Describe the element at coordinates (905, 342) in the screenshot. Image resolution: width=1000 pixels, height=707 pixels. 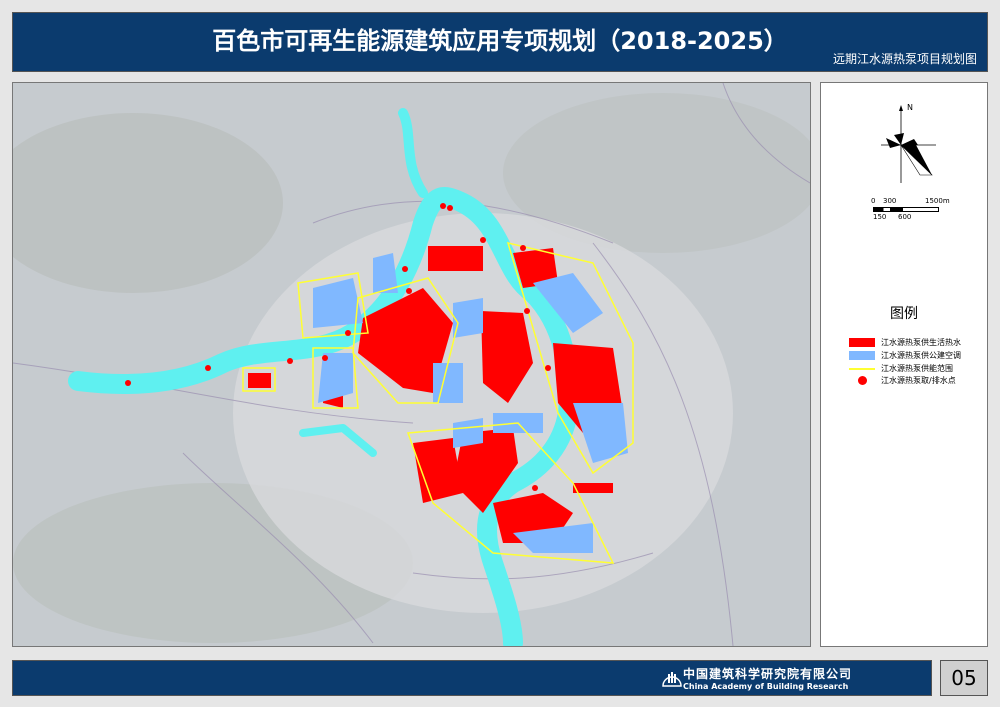
I see `legend-item-hot-water: 江水源热泵供生活热水` at that location.